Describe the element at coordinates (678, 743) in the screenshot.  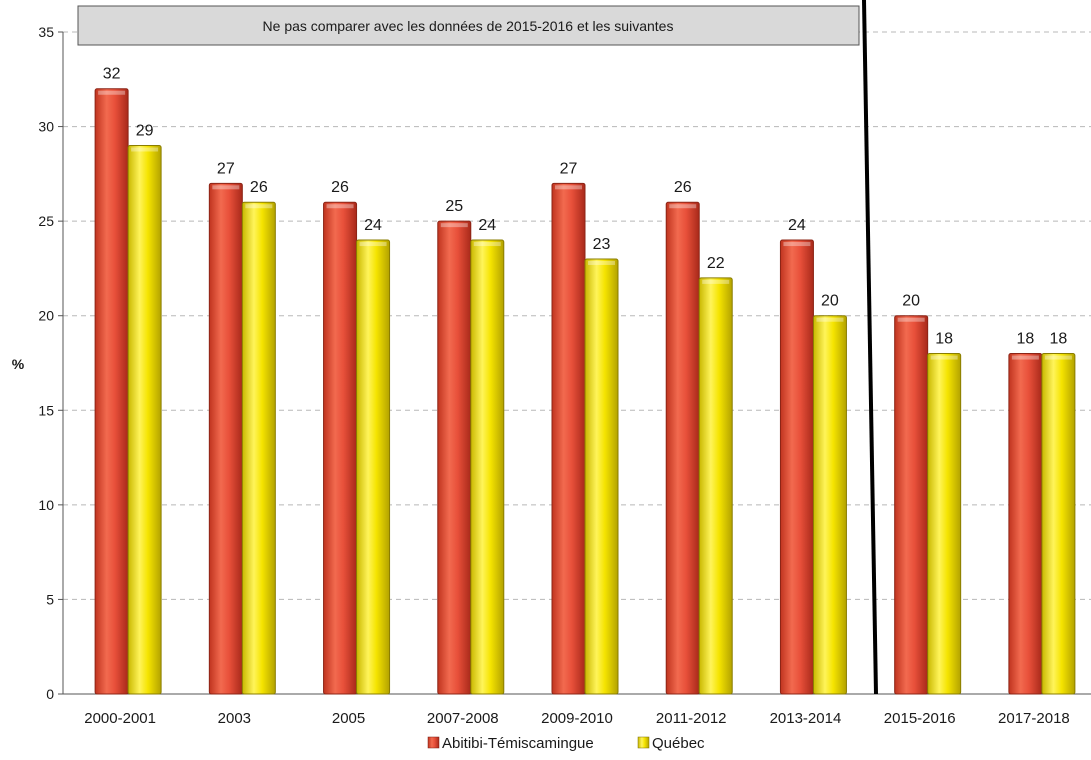
I see `legend-label-quebec: Québec` at that location.